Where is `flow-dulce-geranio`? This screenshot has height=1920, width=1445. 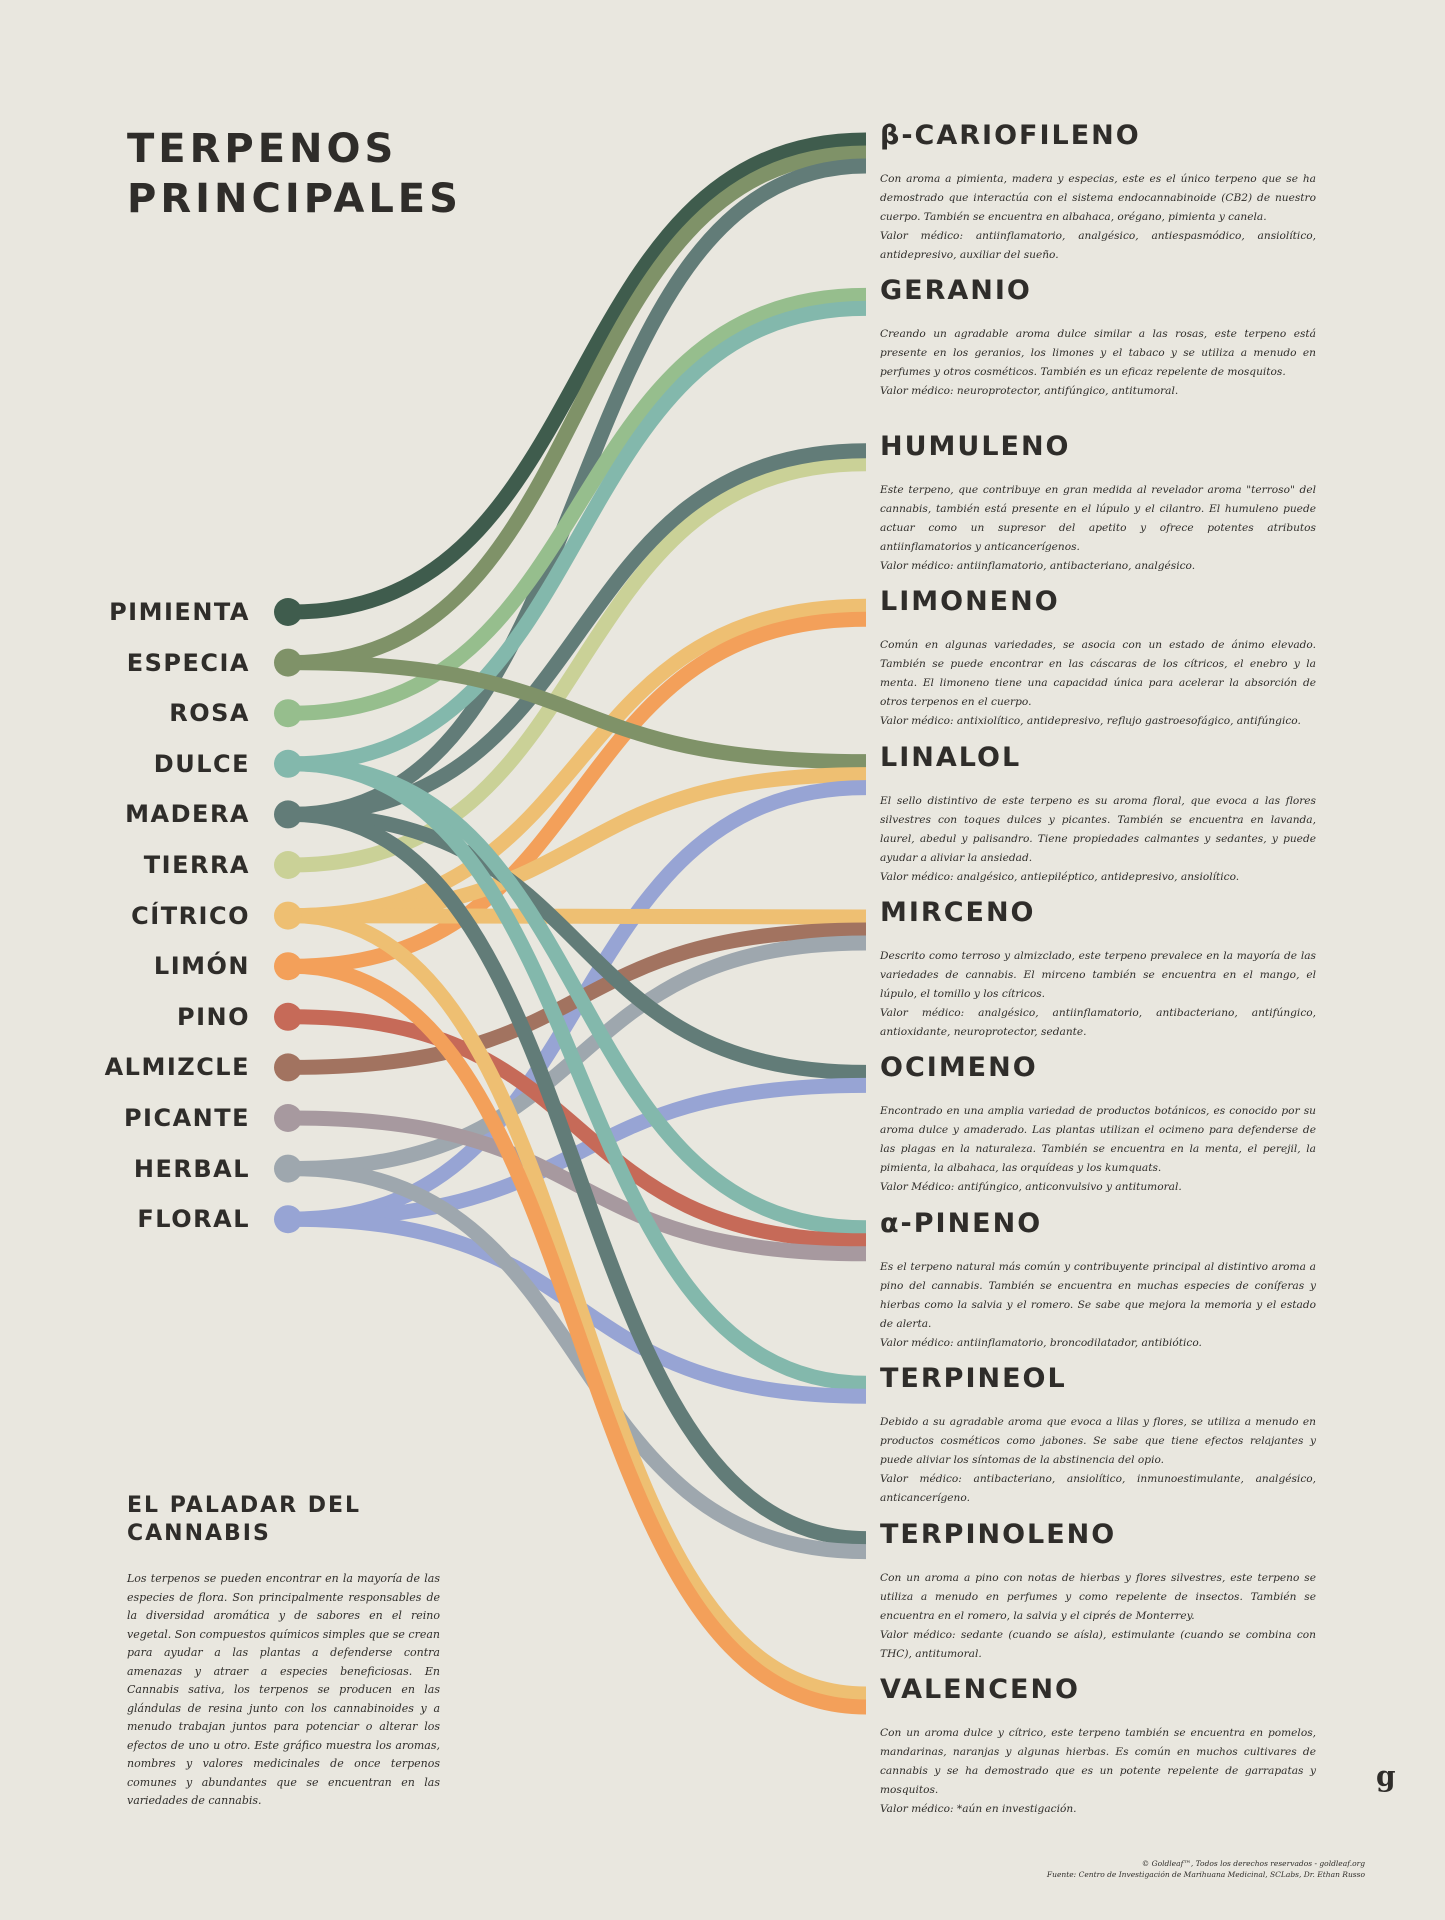
flow-dulce-geranio is located at coordinates (579, 536).